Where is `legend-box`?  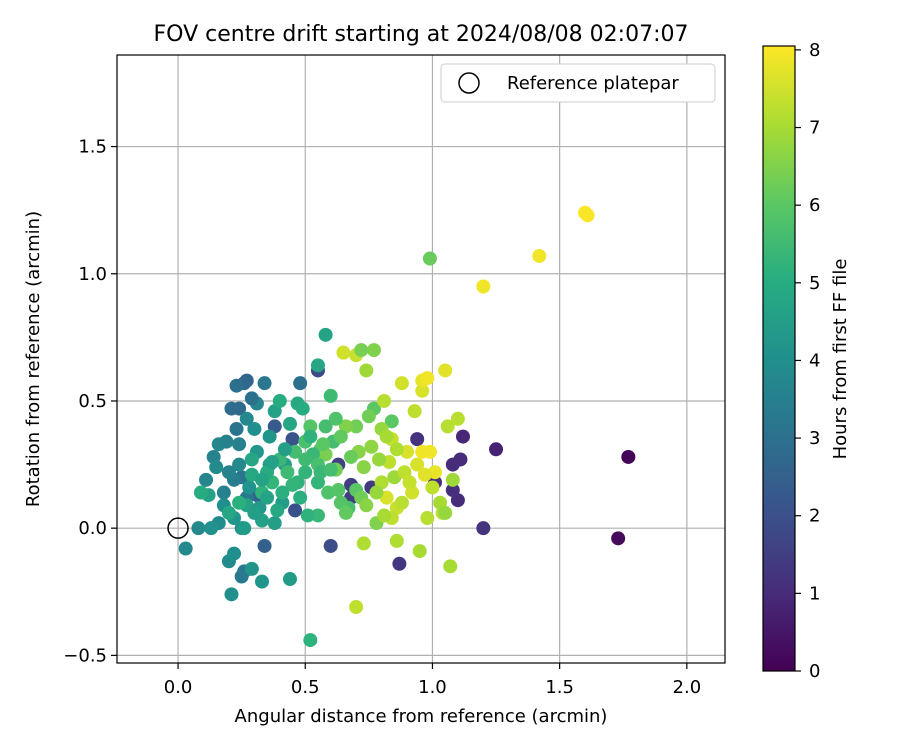
legend-box is located at coordinates (578, 83).